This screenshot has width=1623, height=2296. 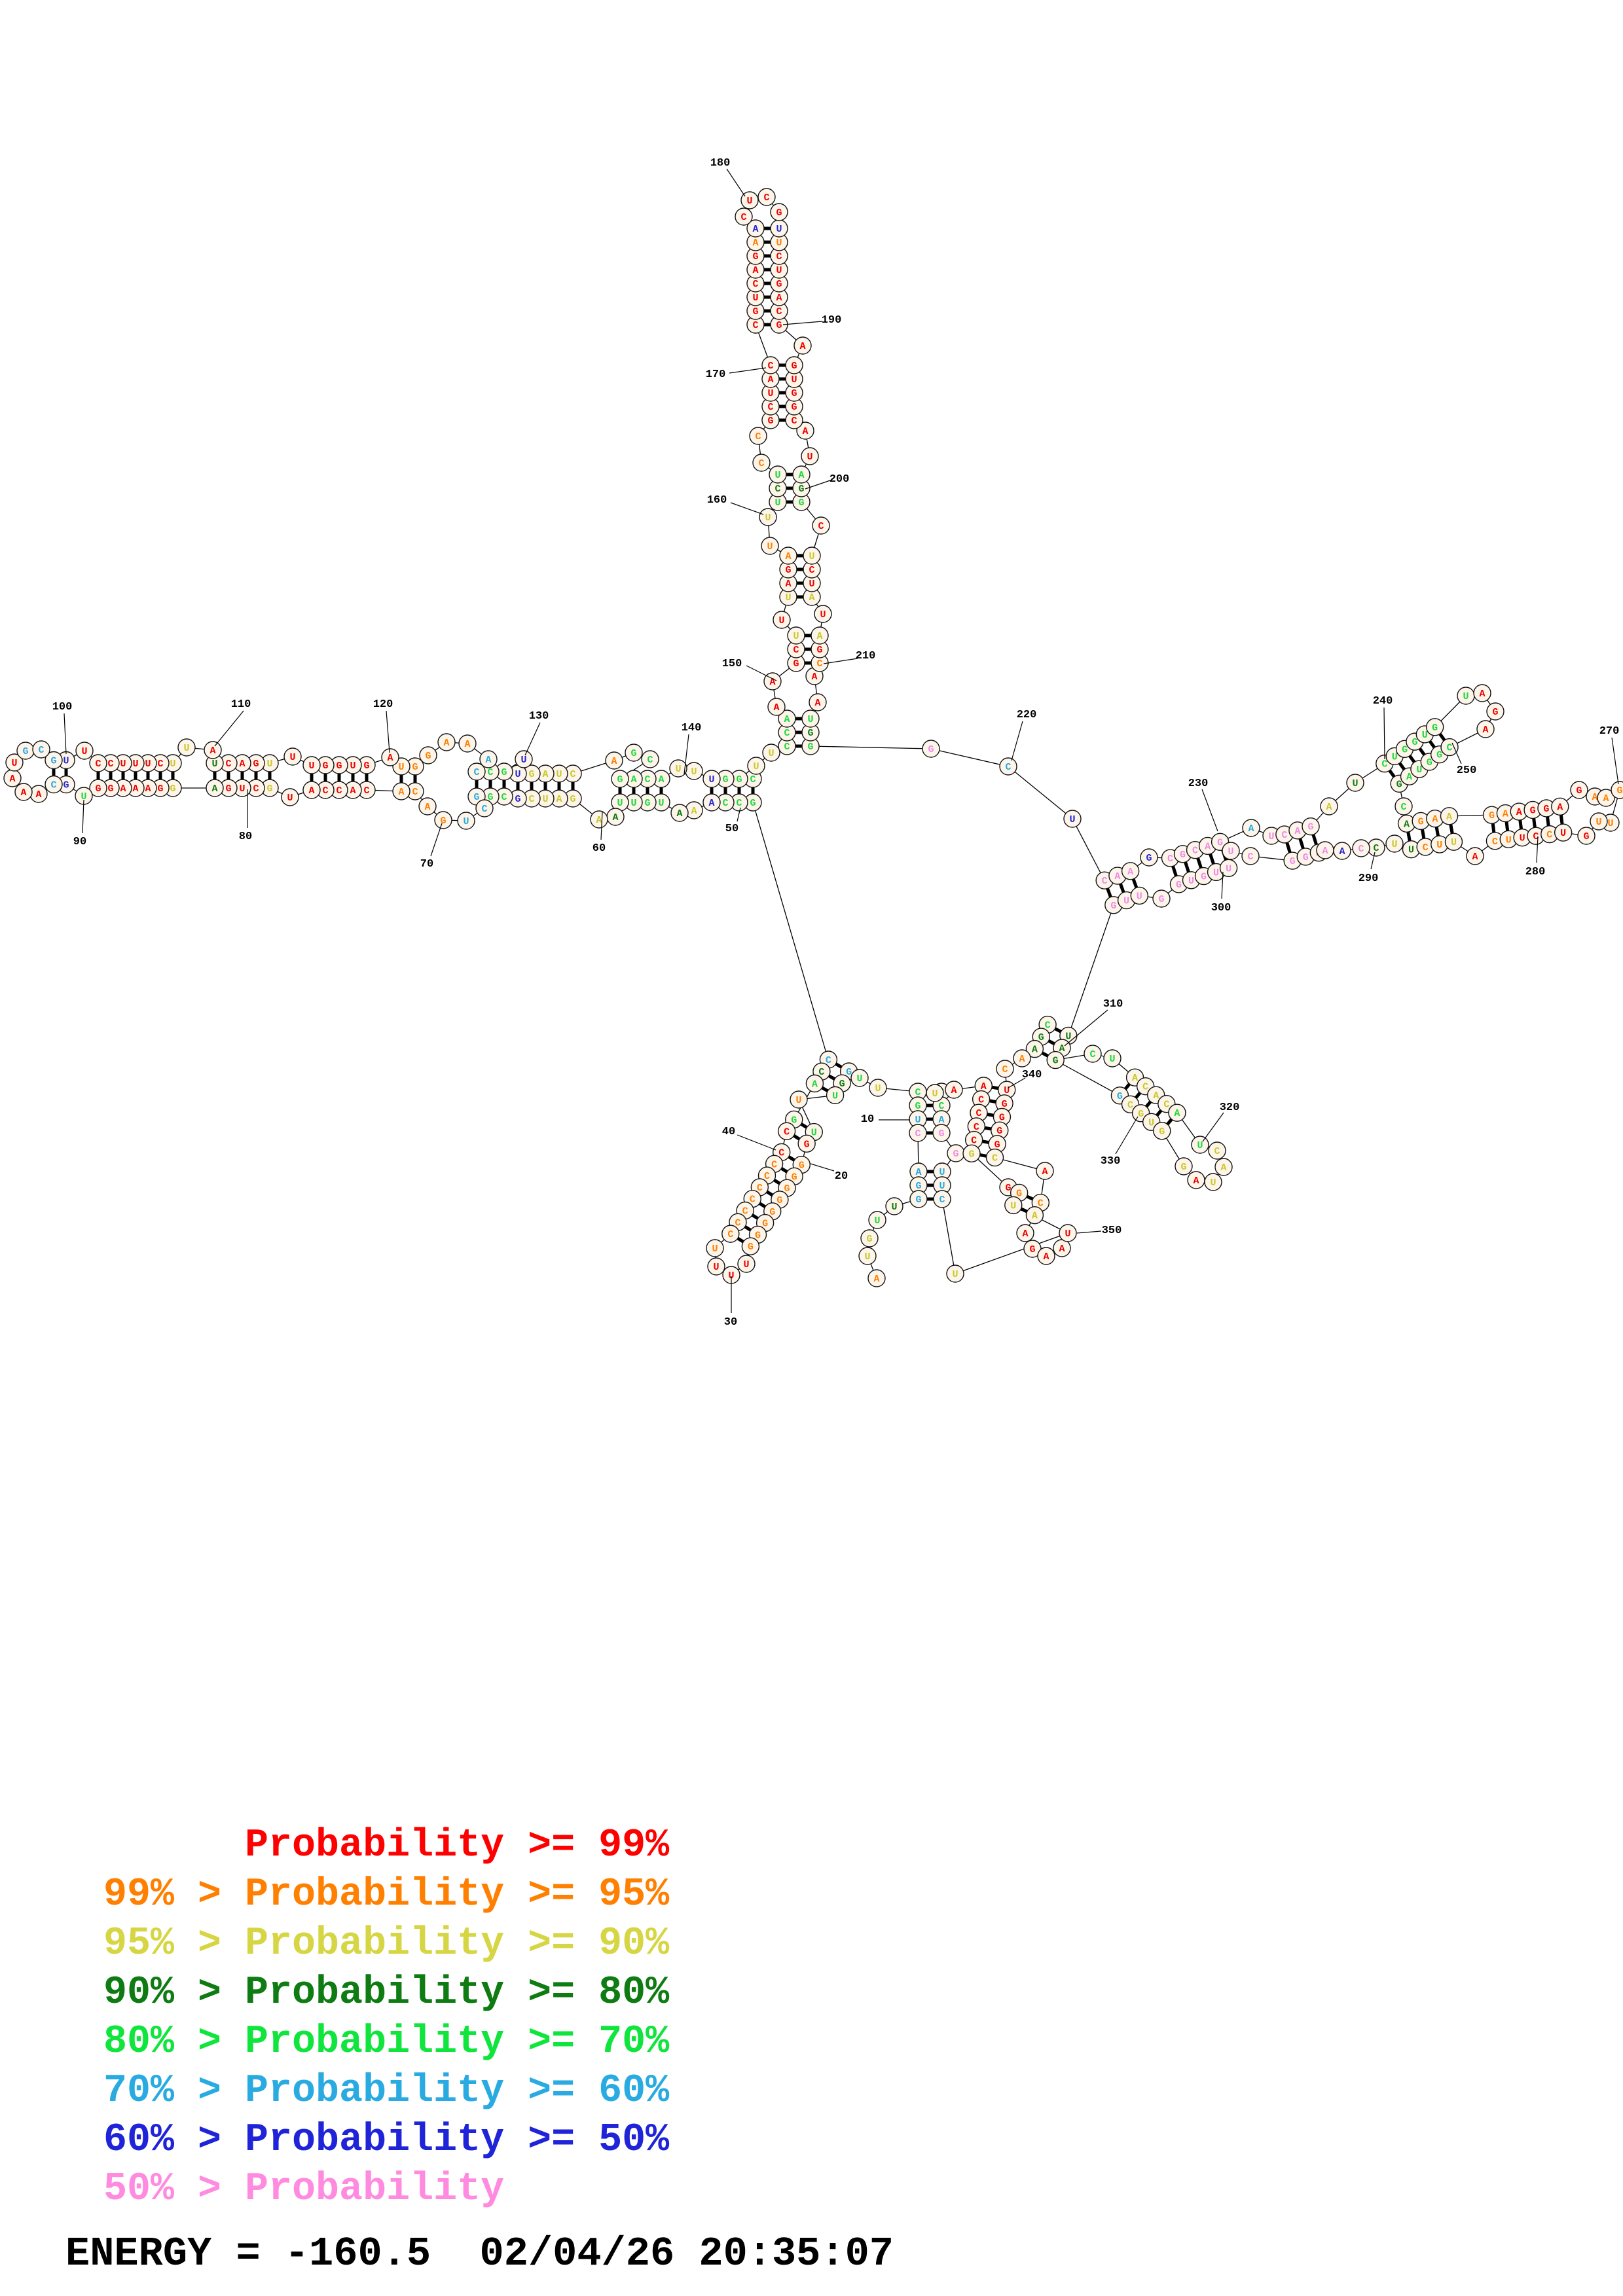 What do you see at coordinates (1112, 1231) in the screenshot?
I see `position-label: 350` at bounding box center [1112, 1231].